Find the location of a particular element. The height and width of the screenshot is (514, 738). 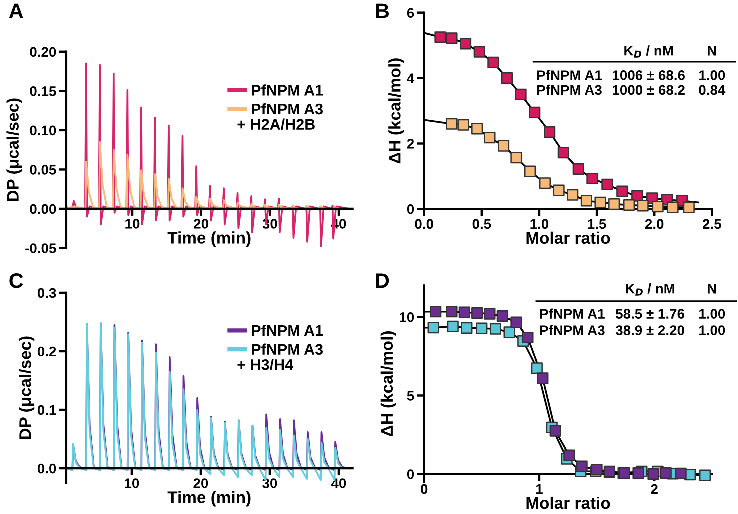

x-tick-label: 2.0 is located at coordinates (654, 224).